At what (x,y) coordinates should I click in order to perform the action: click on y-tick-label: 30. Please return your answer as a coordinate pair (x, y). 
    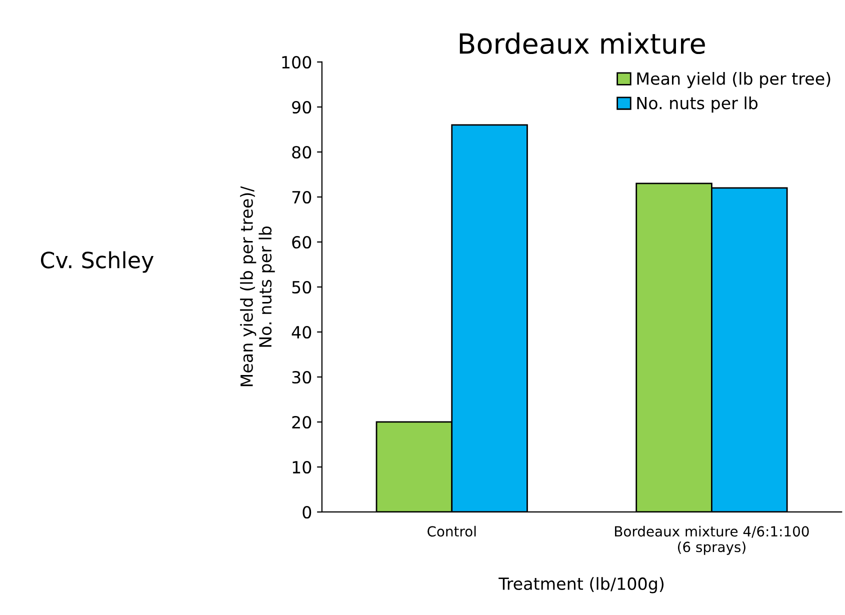
    Looking at the image, I should click on (302, 377).